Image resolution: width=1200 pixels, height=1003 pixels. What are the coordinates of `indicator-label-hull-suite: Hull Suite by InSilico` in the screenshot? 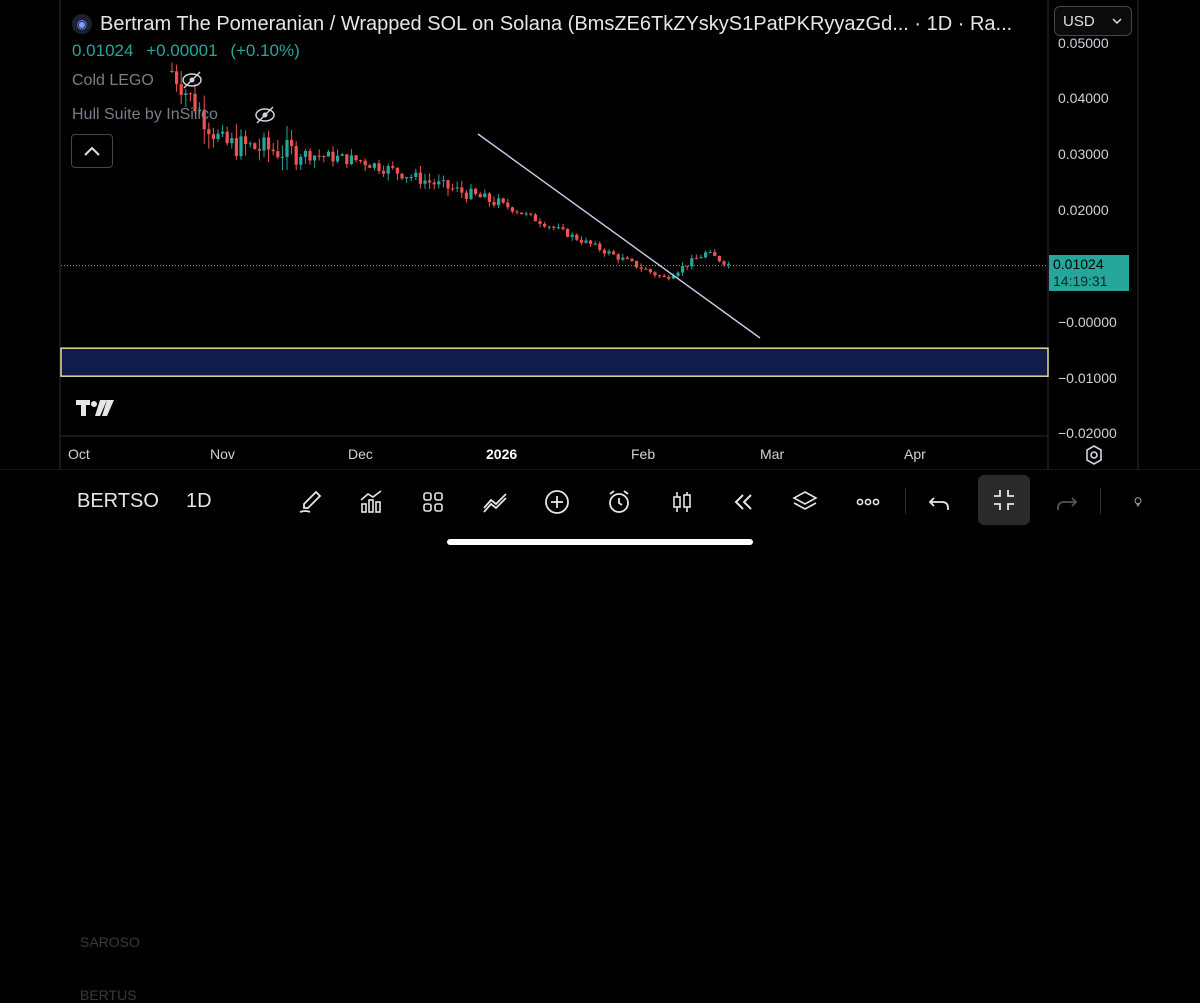 It's located at (145, 114).